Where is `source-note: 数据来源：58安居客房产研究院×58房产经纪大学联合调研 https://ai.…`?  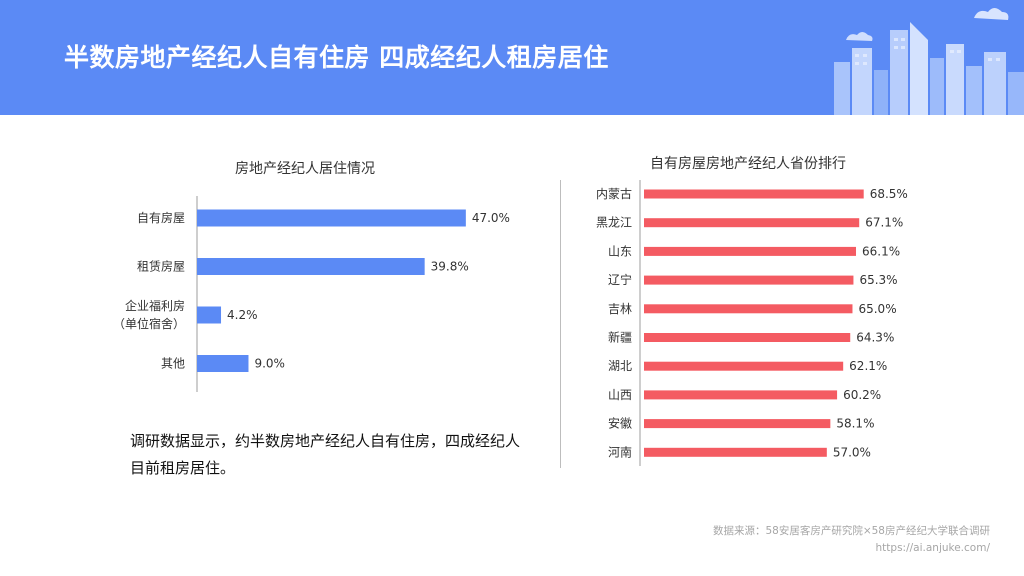
source-note: 数据来源：58安居客房产研究院×58房产经纪大学联合调研 https://ai.… is located at coordinates (851, 540).